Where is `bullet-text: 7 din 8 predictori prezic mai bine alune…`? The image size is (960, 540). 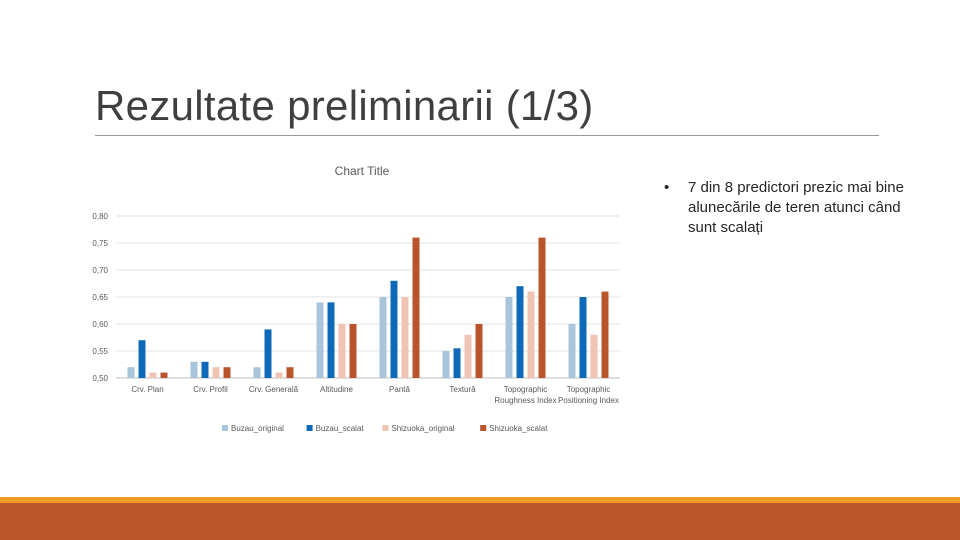 bullet-text: 7 din 8 predictori prezic mai bine alune… is located at coordinates (796, 207).